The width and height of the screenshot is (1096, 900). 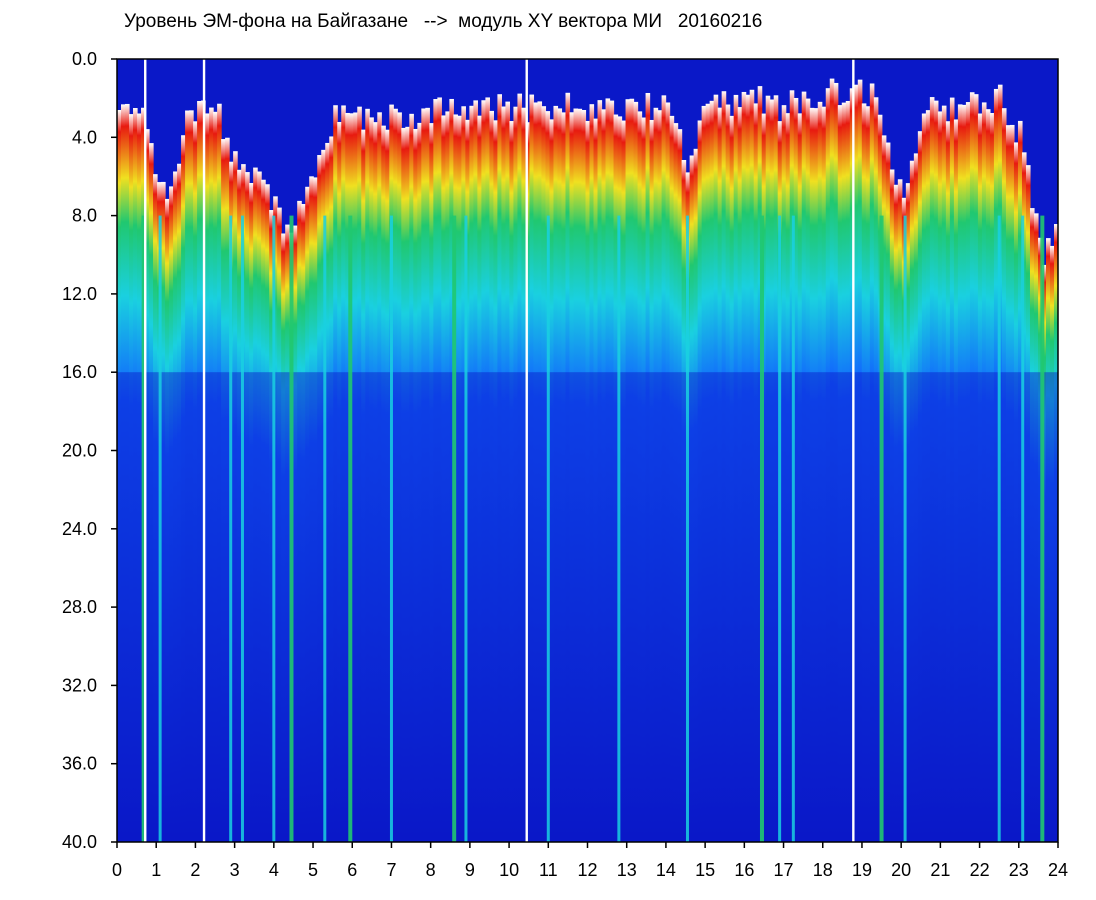 I want to click on y-tick-label: 8.0, so click(x=84, y=216).